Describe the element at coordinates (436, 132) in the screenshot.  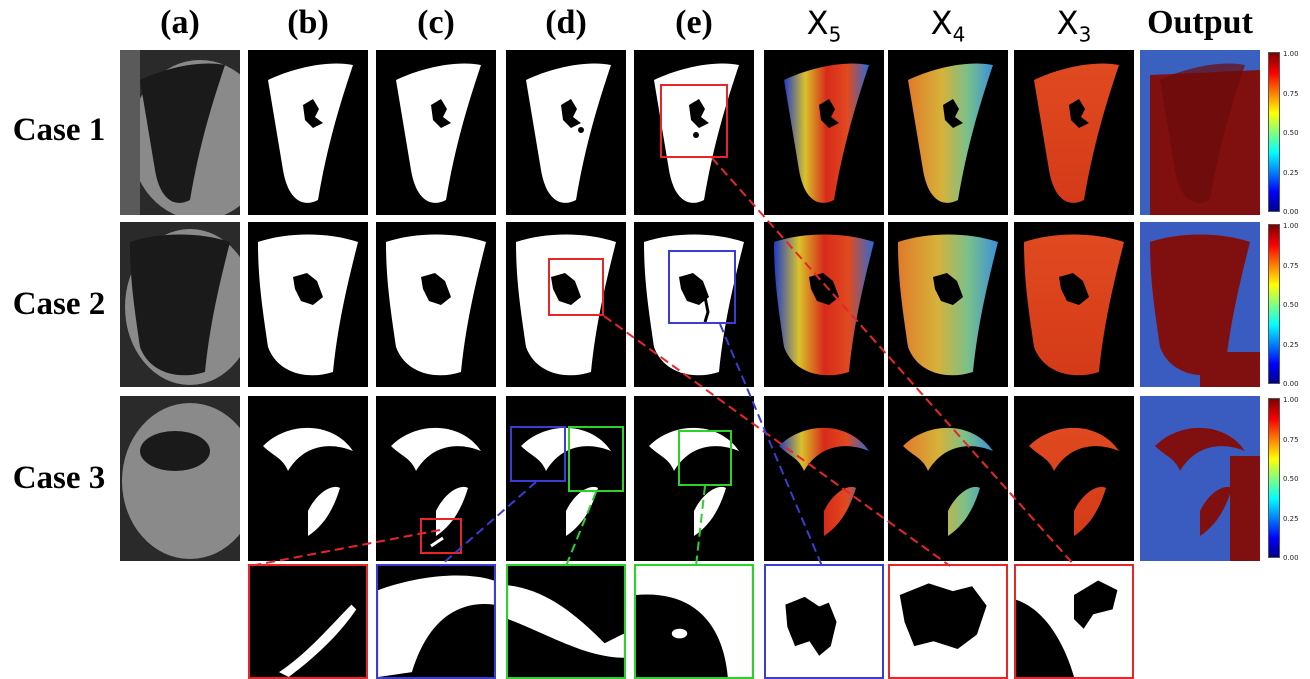
I see `case1-mask-c` at that location.